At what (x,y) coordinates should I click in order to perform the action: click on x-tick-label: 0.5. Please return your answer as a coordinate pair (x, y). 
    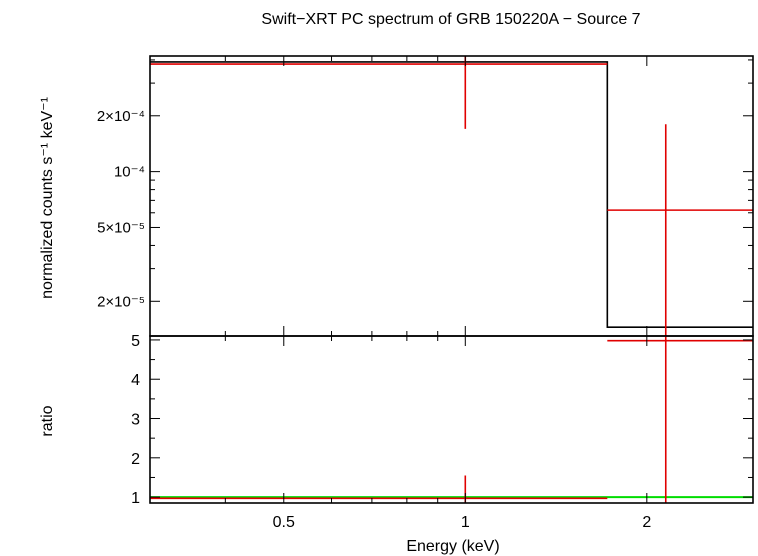
    Looking at the image, I should click on (284, 522).